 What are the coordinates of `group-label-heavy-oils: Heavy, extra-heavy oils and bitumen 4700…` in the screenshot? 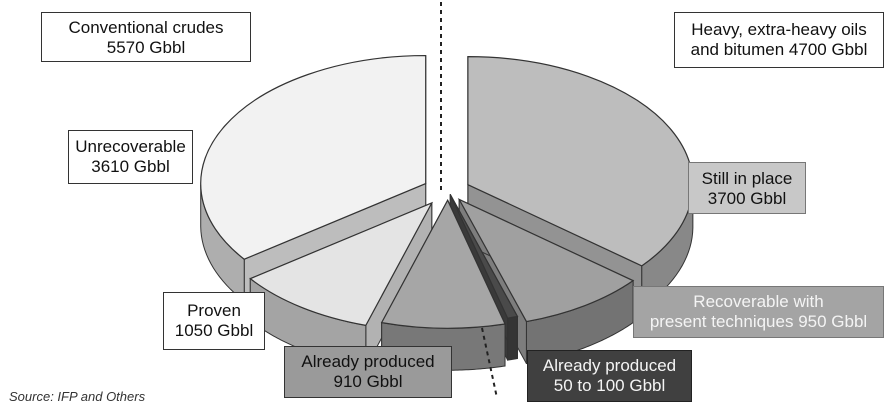 It's located at (779, 40).